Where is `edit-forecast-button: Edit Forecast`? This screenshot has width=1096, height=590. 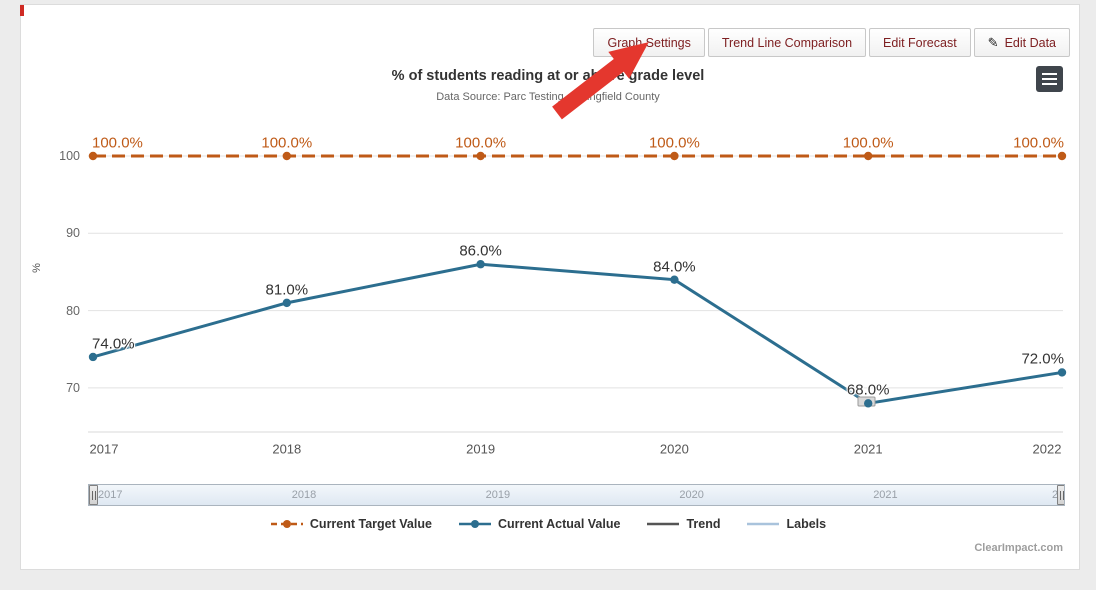
edit-forecast-button: Edit Forecast is located at coordinates (920, 42).